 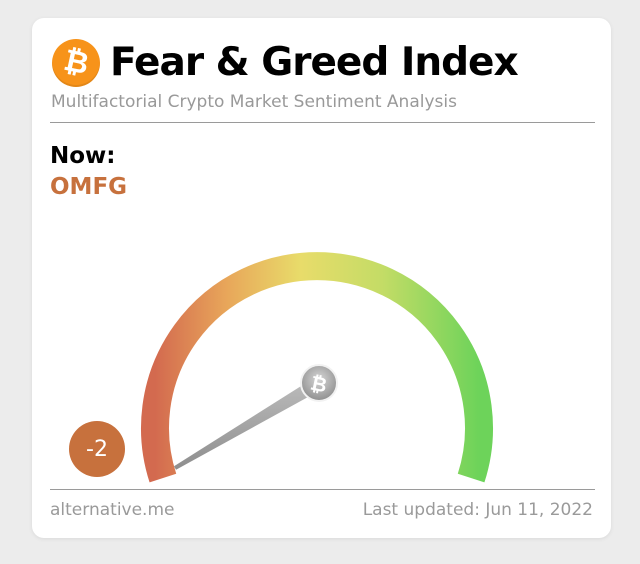 What do you see at coordinates (76, 63) in the screenshot?
I see `bitcoin-icon: ₿` at bounding box center [76, 63].